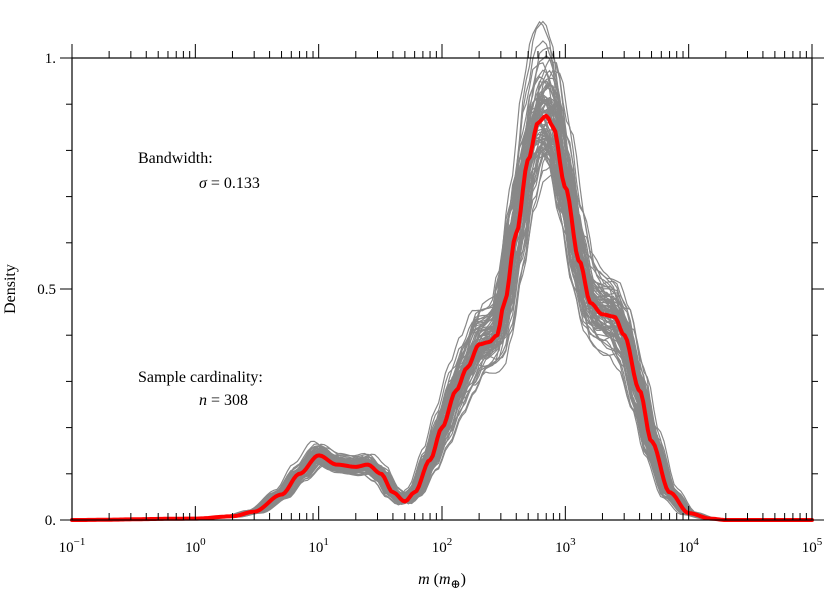 This screenshot has width=830, height=613. I want to click on x-tick-label: 10⁴, so click(688, 546).